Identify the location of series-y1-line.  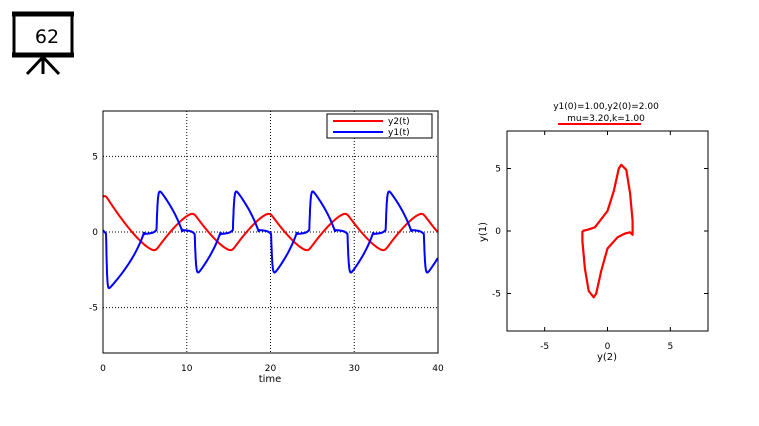
(270, 240).